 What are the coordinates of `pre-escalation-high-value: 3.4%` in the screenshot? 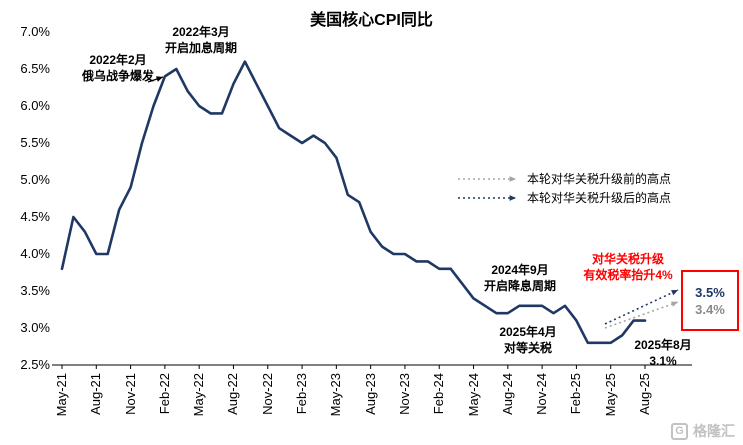 It's located at (710, 309).